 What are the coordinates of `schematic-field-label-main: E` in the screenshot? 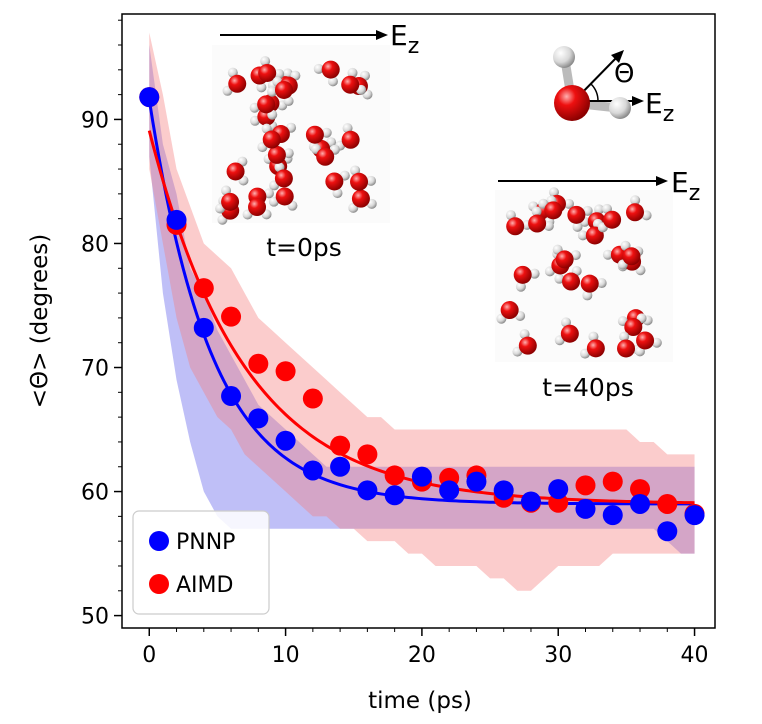 It's located at (654, 103).